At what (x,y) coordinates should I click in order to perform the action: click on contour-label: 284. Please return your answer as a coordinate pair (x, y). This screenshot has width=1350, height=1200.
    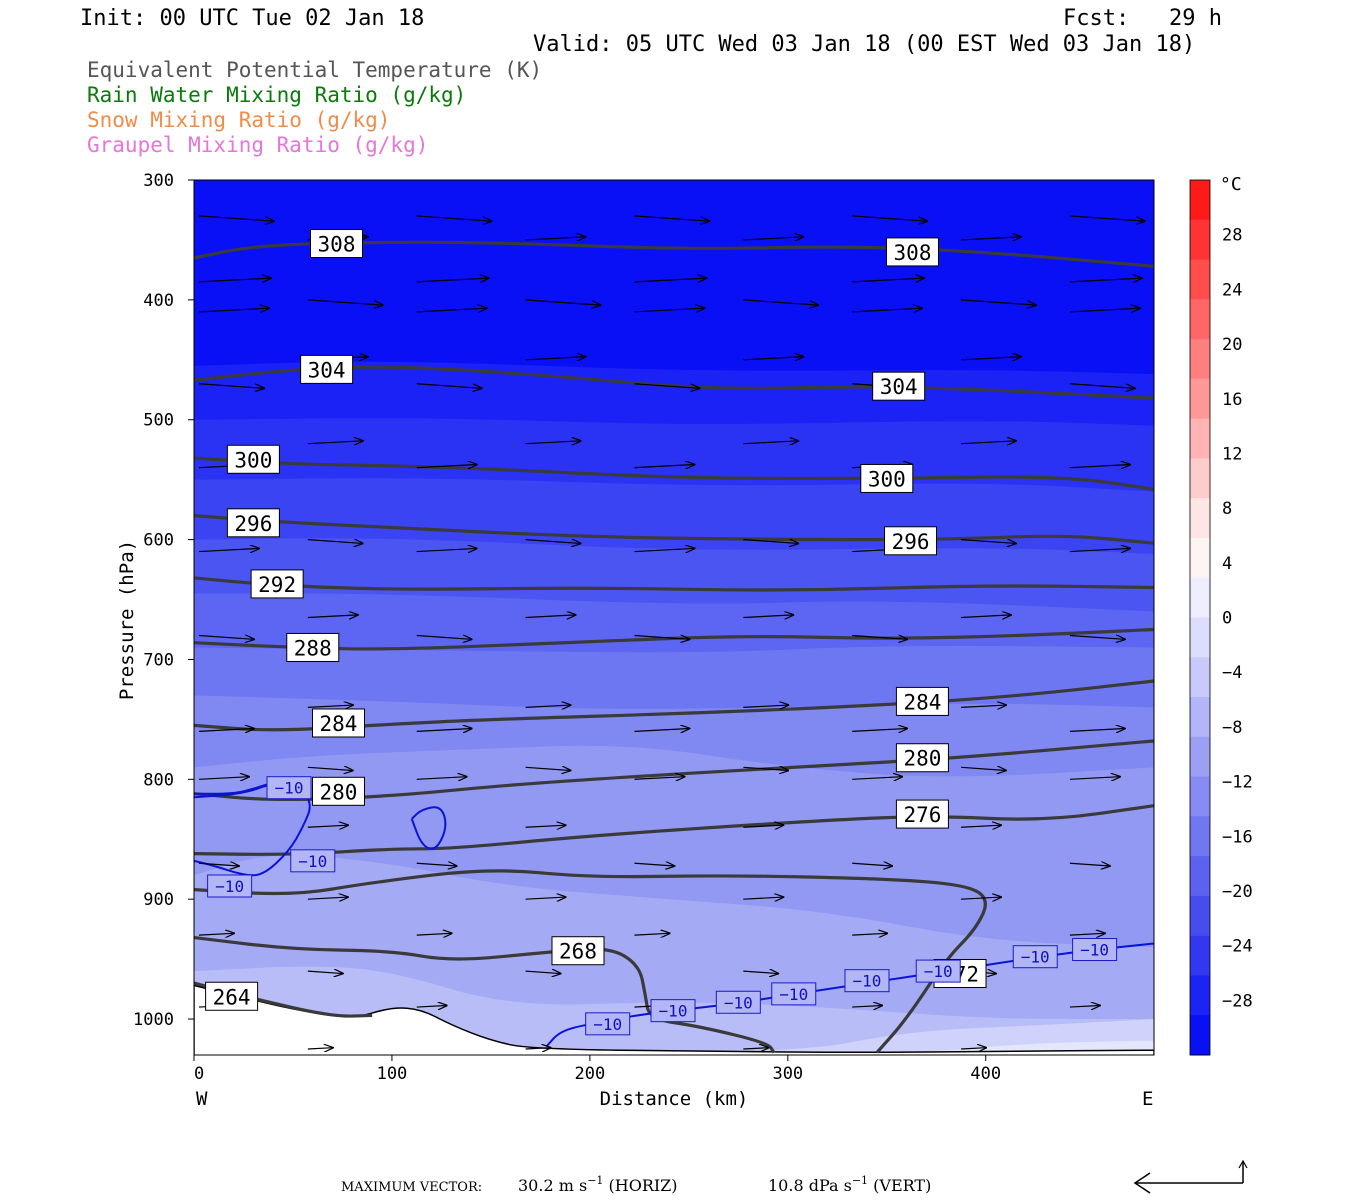
    Looking at the image, I should click on (339, 724).